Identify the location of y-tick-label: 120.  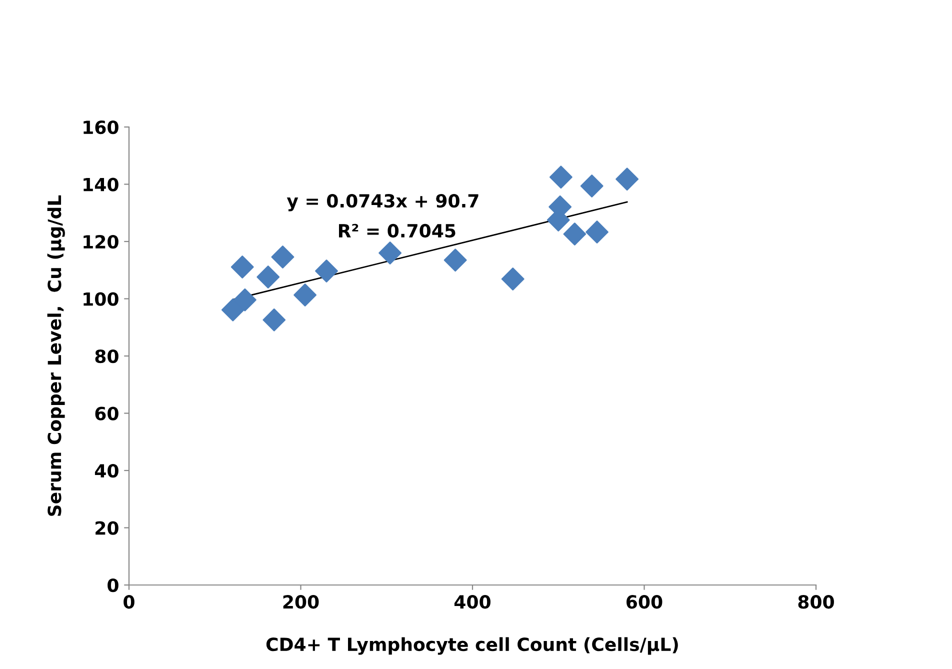
(101, 241).